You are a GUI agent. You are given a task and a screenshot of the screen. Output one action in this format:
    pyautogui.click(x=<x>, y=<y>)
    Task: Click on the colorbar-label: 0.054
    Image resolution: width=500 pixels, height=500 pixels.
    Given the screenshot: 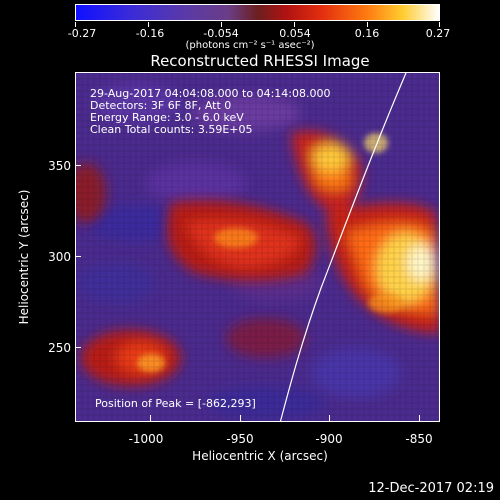 What is the action you would take?
    pyautogui.click(x=295, y=33)
    